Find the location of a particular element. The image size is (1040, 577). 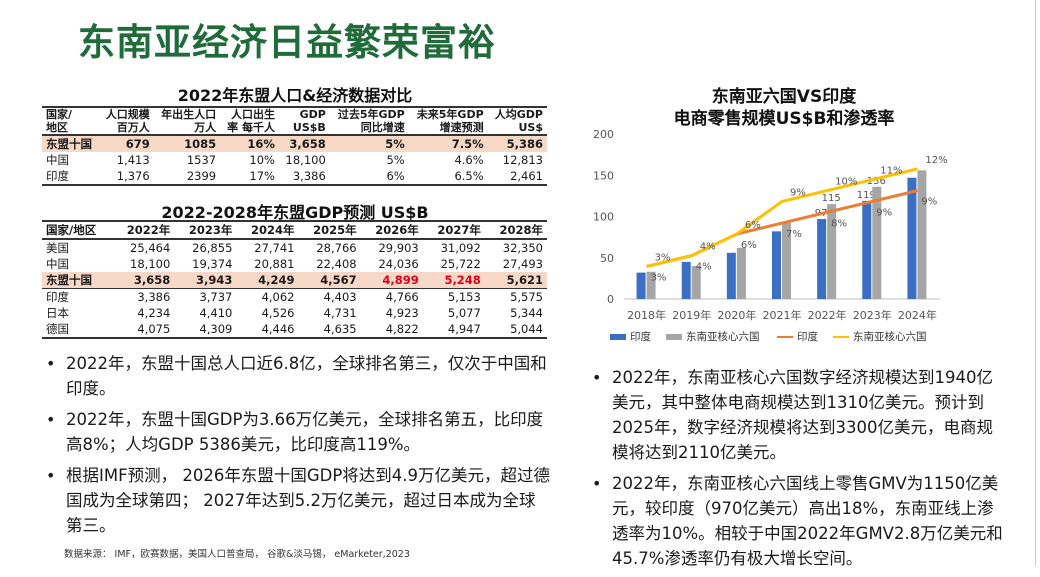

table-cell: 1,376 is located at coordinates (133, 176).